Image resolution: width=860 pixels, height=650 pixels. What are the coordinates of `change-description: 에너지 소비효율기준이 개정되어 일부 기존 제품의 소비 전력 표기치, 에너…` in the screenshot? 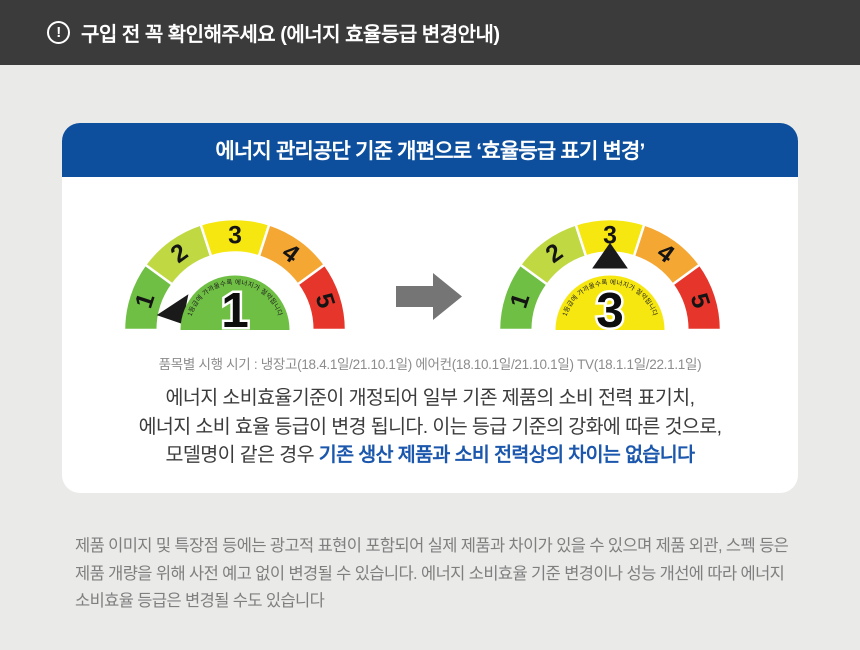 It's located at (430, 427).